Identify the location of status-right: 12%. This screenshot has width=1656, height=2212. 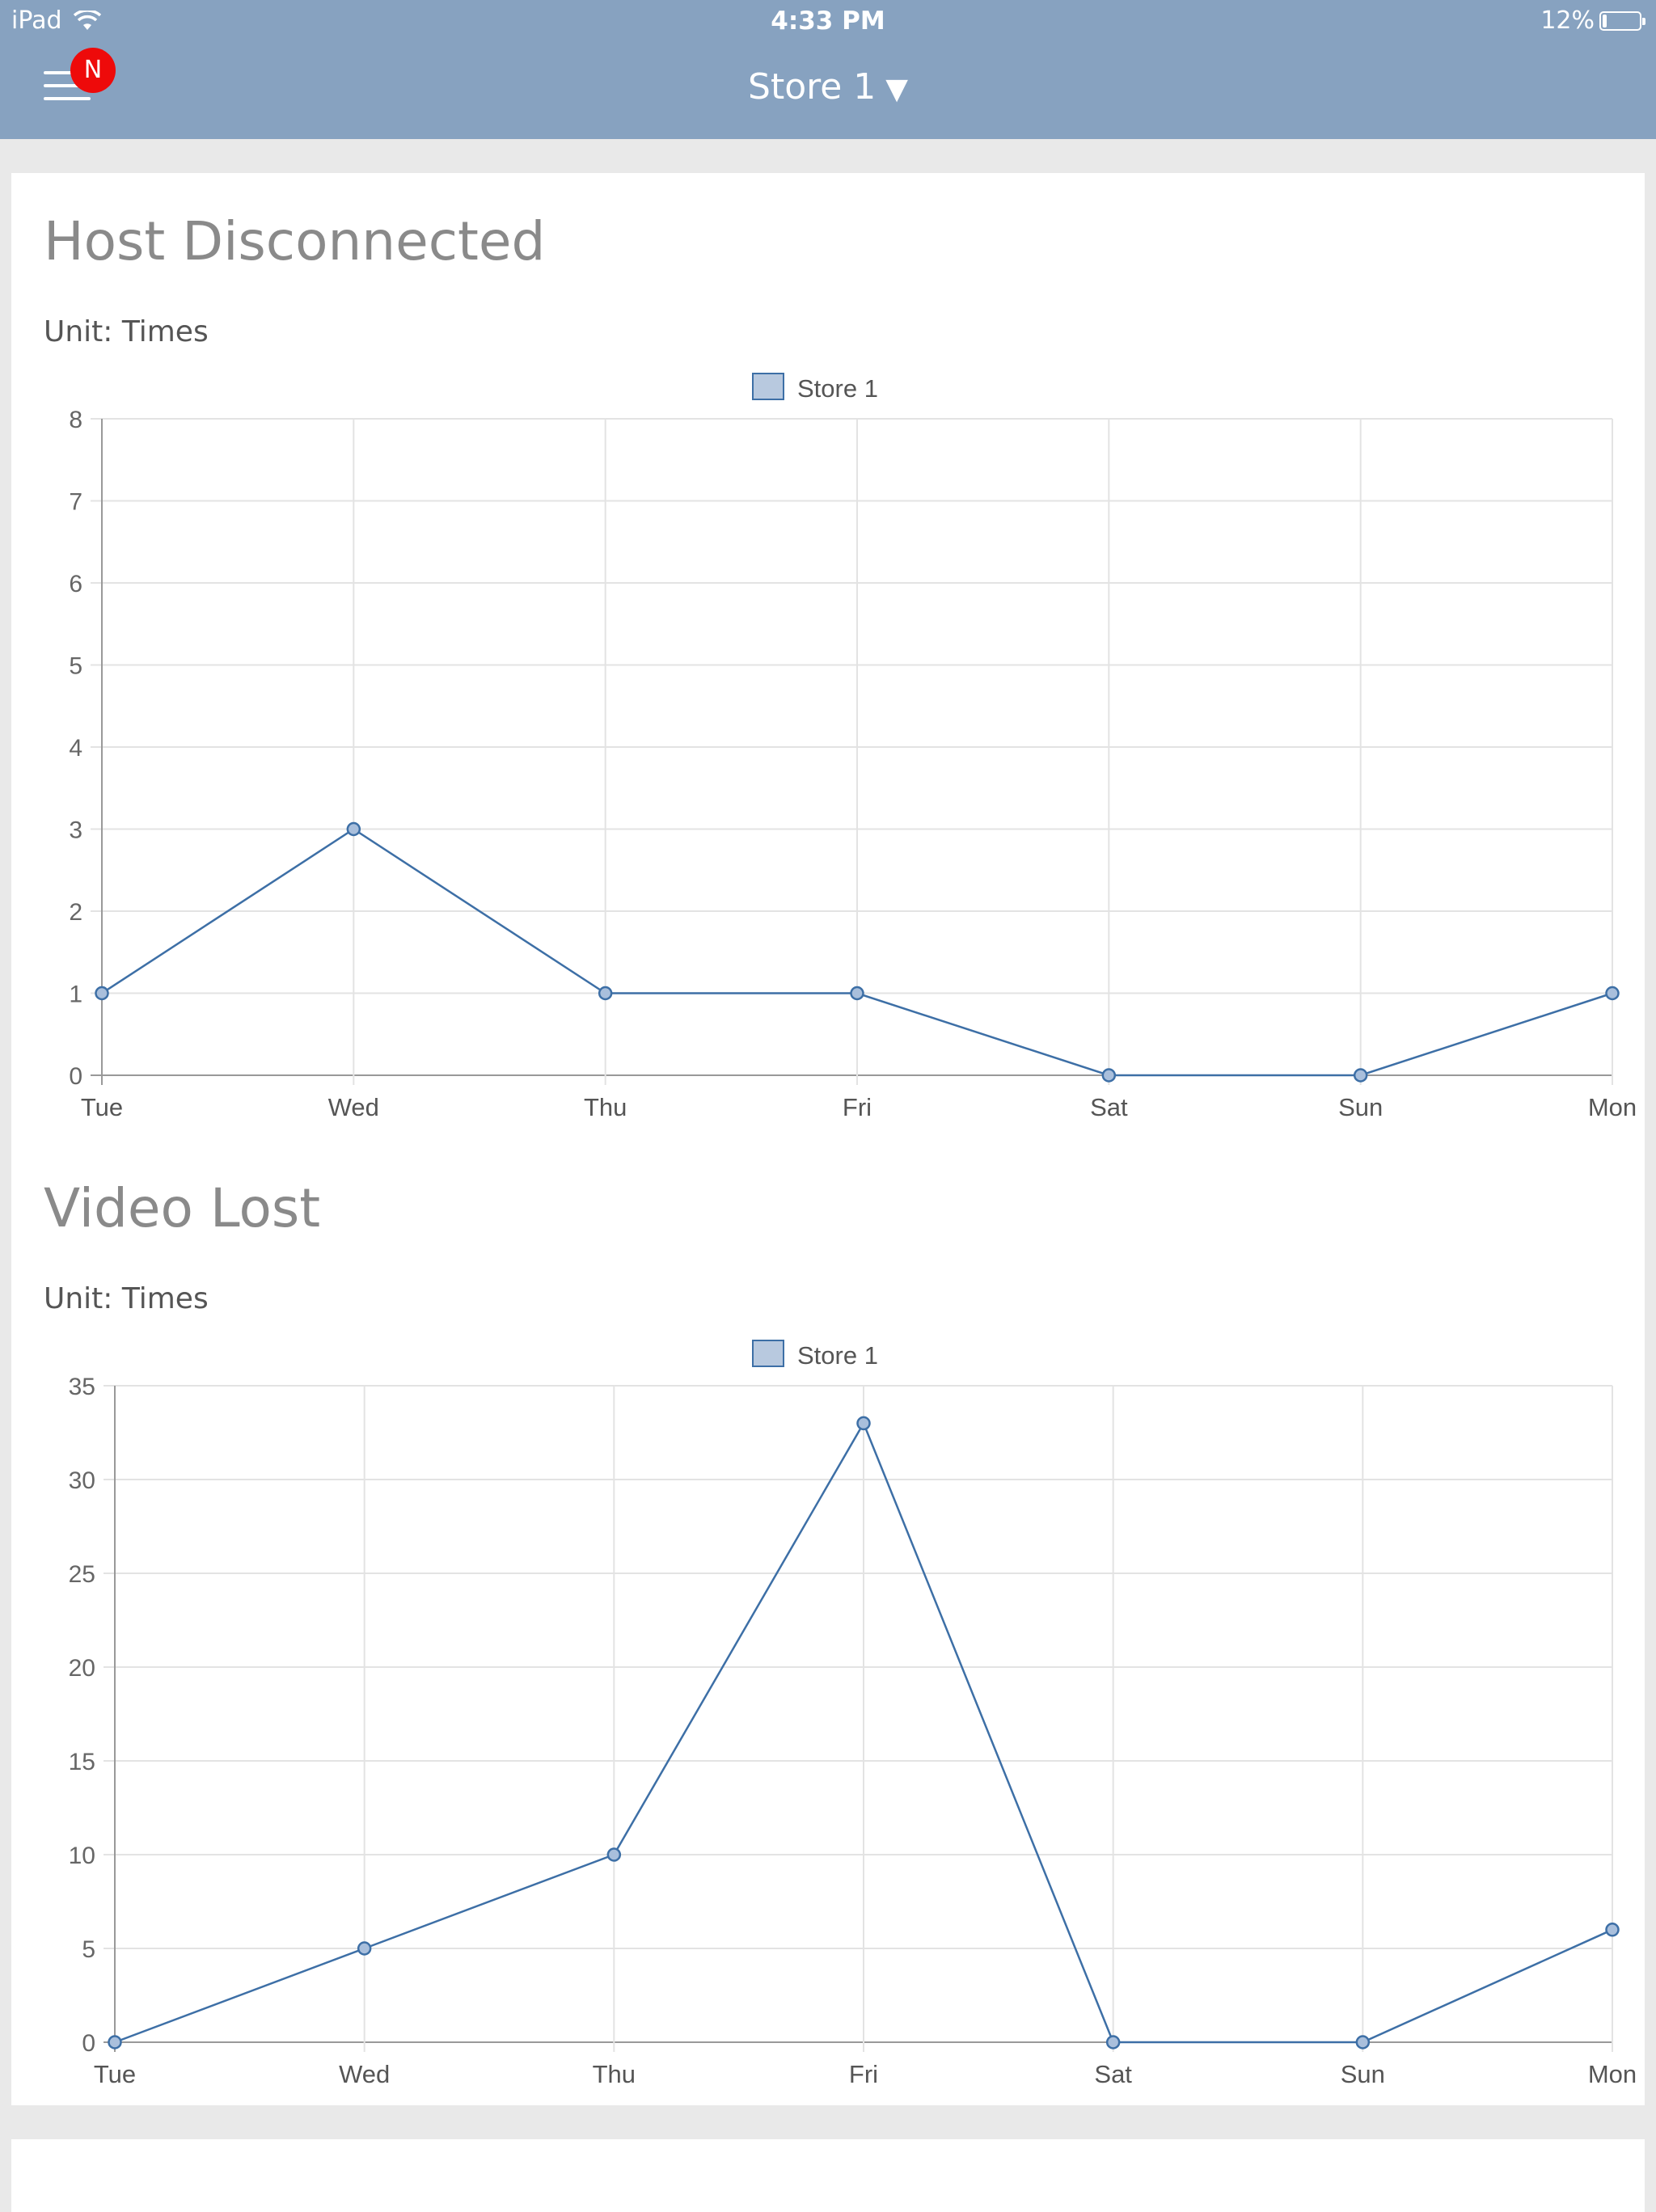
(1592, 20).